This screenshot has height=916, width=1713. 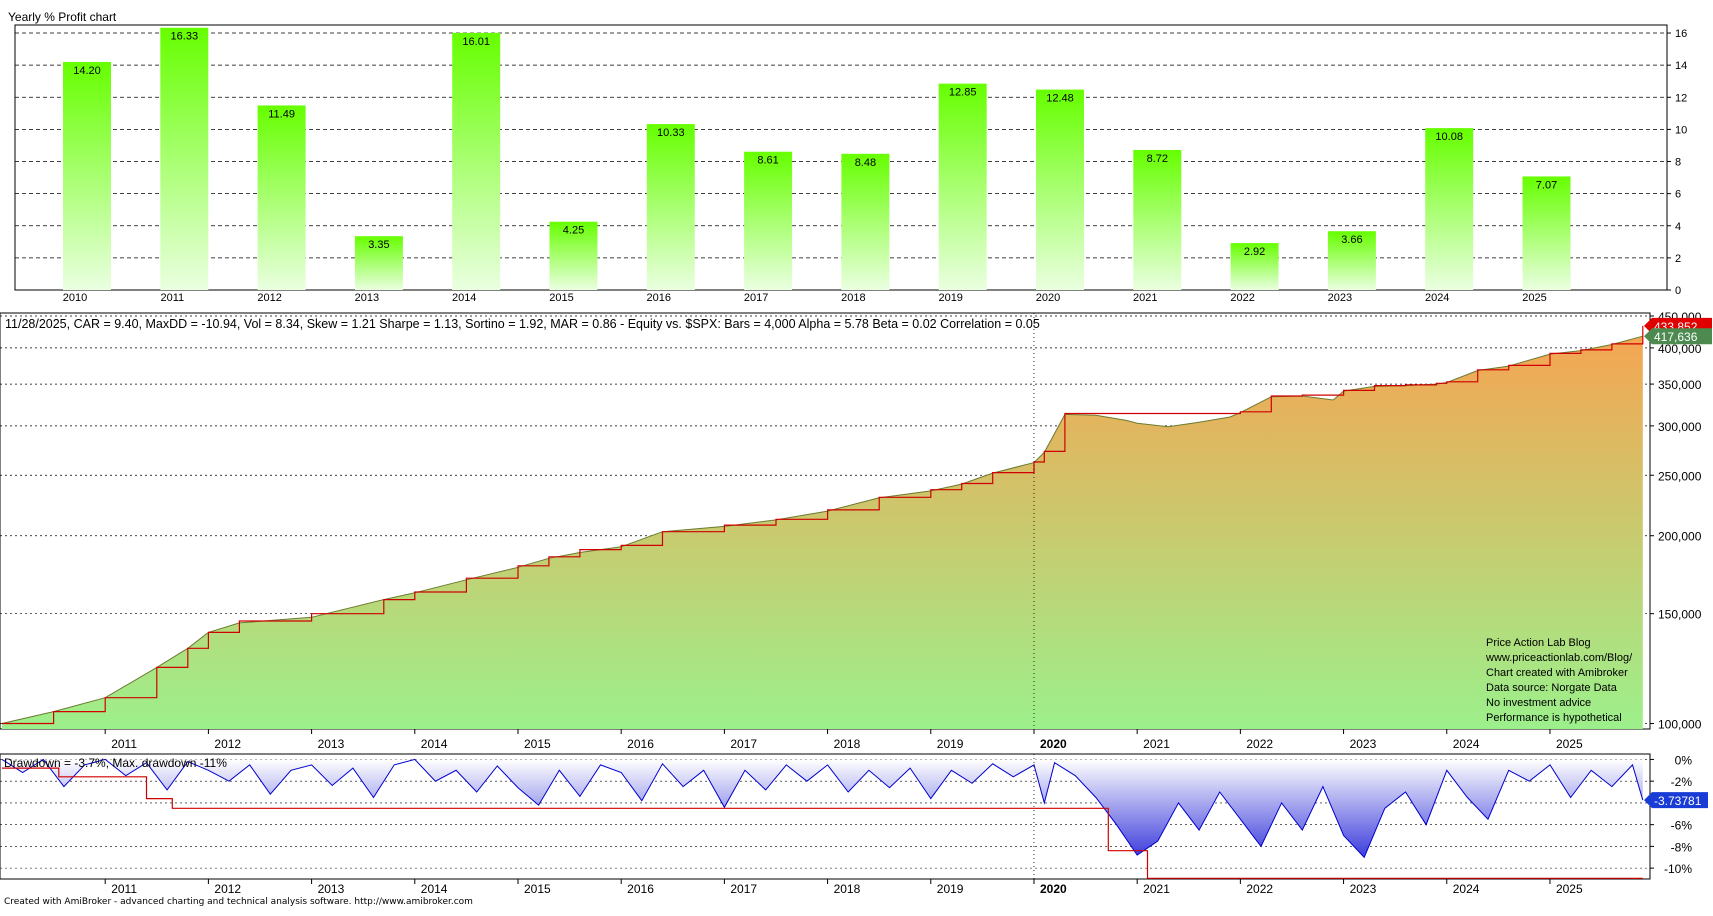 I want to click on y-tick-label: 350,000, so click(x=1680, y=385).